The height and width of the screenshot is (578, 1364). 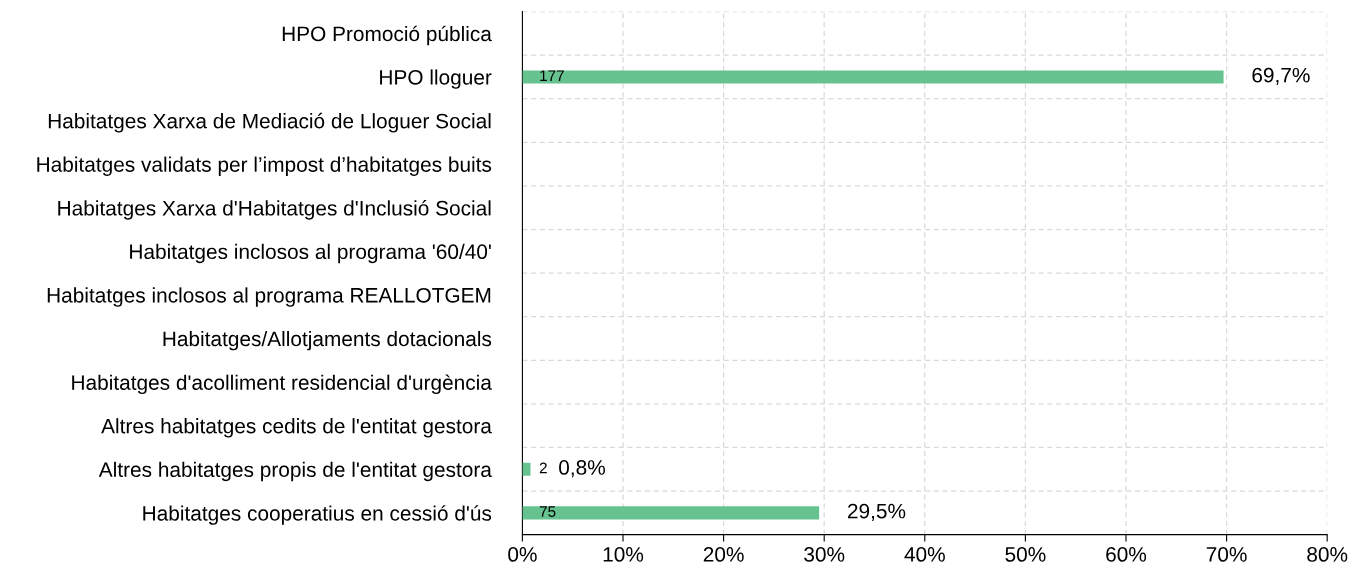 I want to click on x-tick-label: 40%, so click(x=924, y=554).